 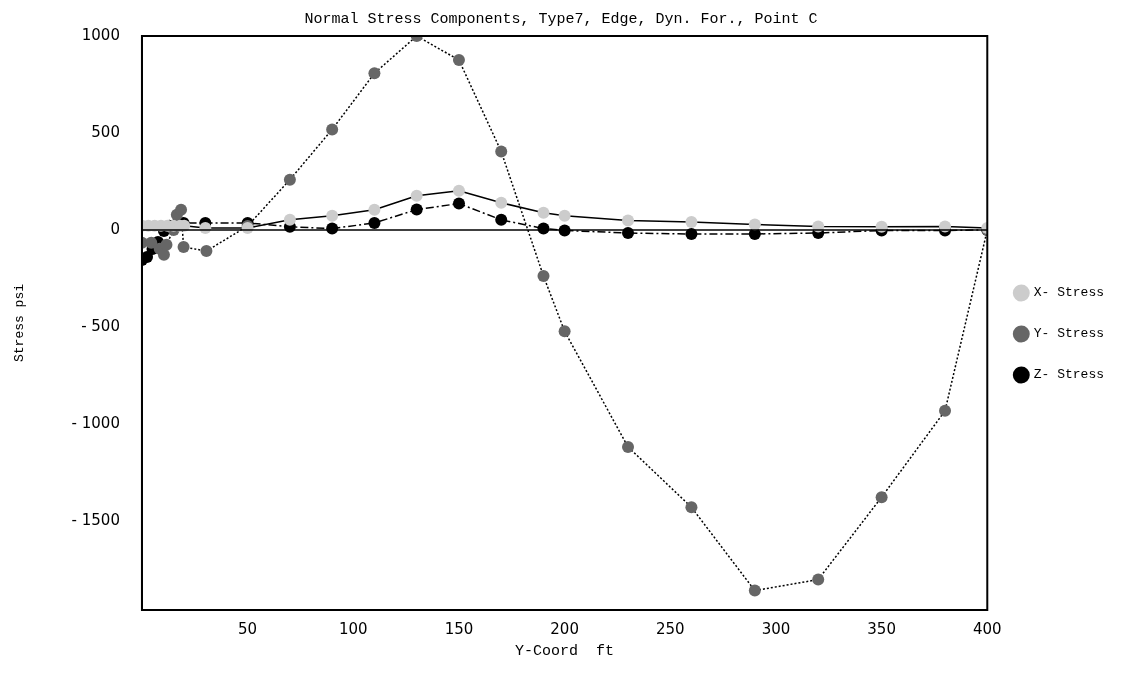 What do you see at coordinates (564, 628) in the screenshot?
I see `x-tick-label: 200` at bounding box center [564, 628].